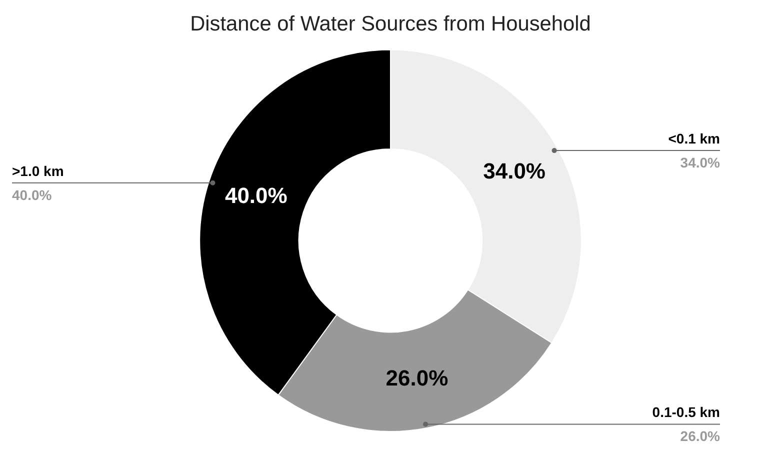 The width and height of the screenshot is (781, 462). What do you see at coordinates (417, 377) in the screenshot?
I see `data-label: 26.0%` at bounding box center [417, 377].